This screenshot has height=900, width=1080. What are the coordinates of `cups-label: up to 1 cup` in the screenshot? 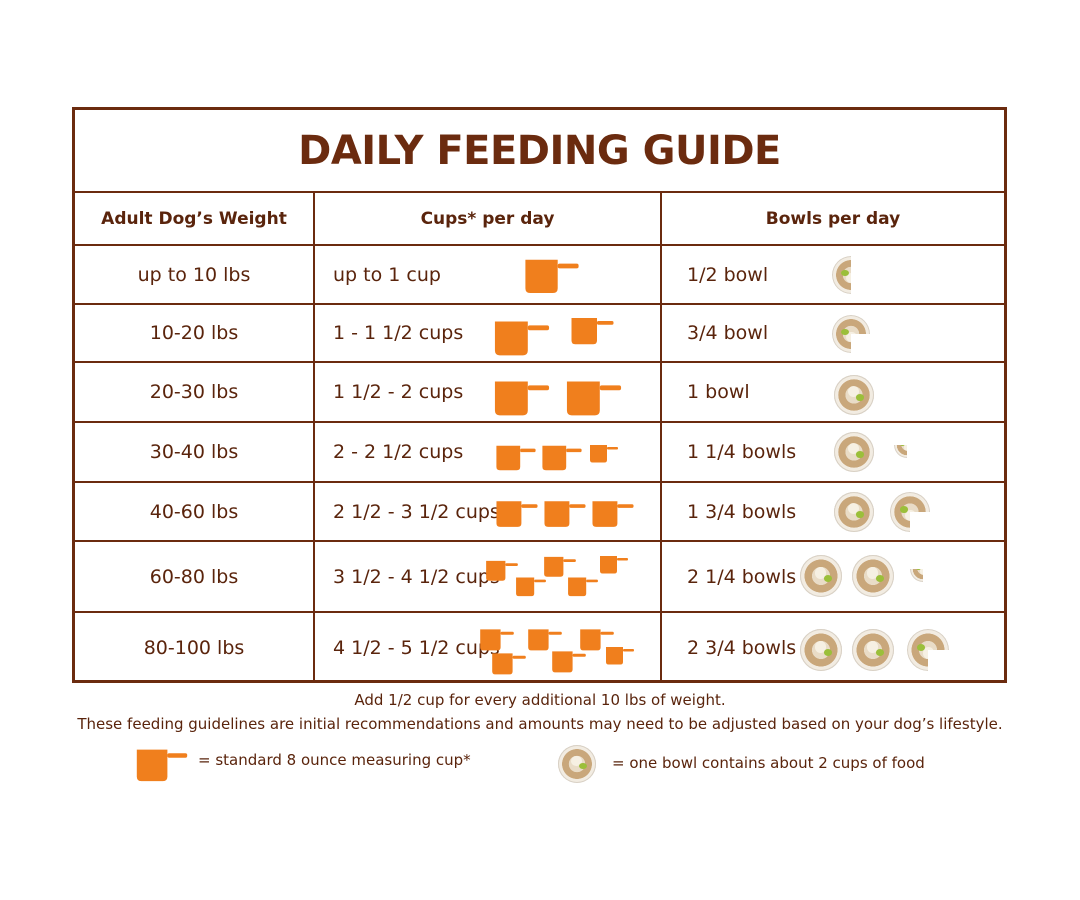 It's located at (387, 274).